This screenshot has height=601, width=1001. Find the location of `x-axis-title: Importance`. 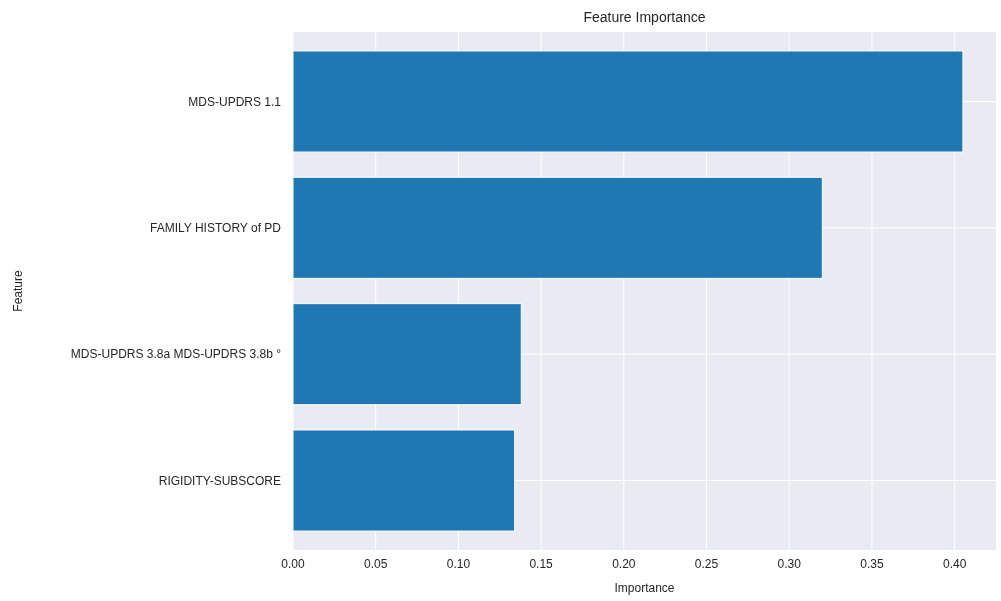

x-axis-title: Importance is located at coordinates (644, 588).